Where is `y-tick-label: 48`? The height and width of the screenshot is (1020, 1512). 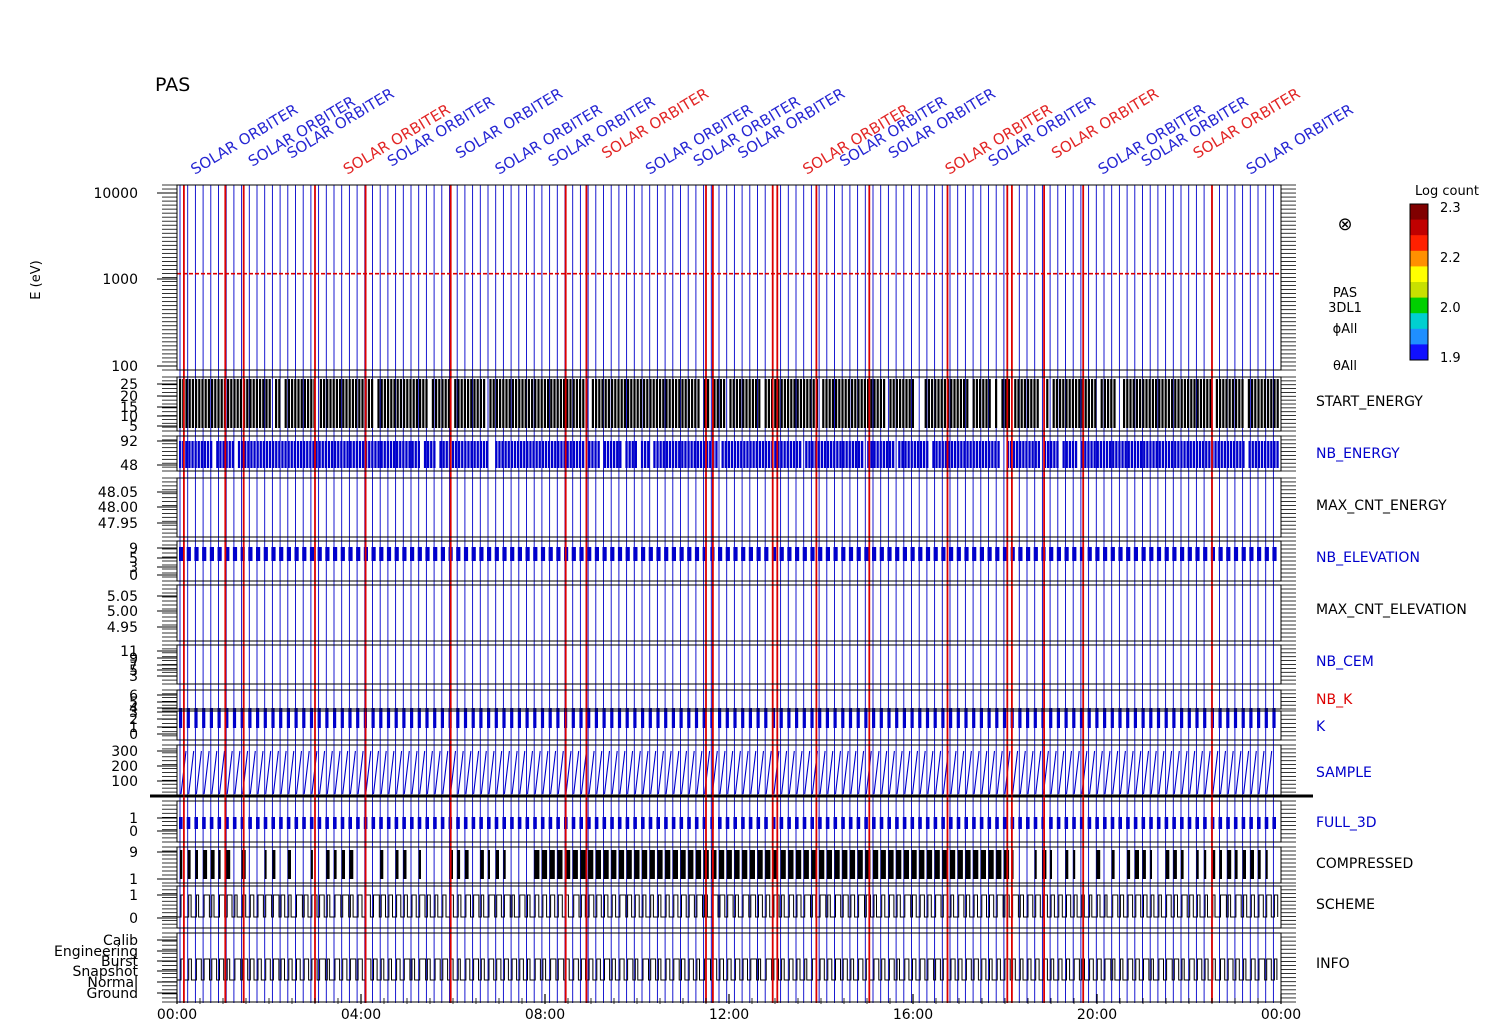 y-tick-label: 48 is located at coordinates (129, 466).